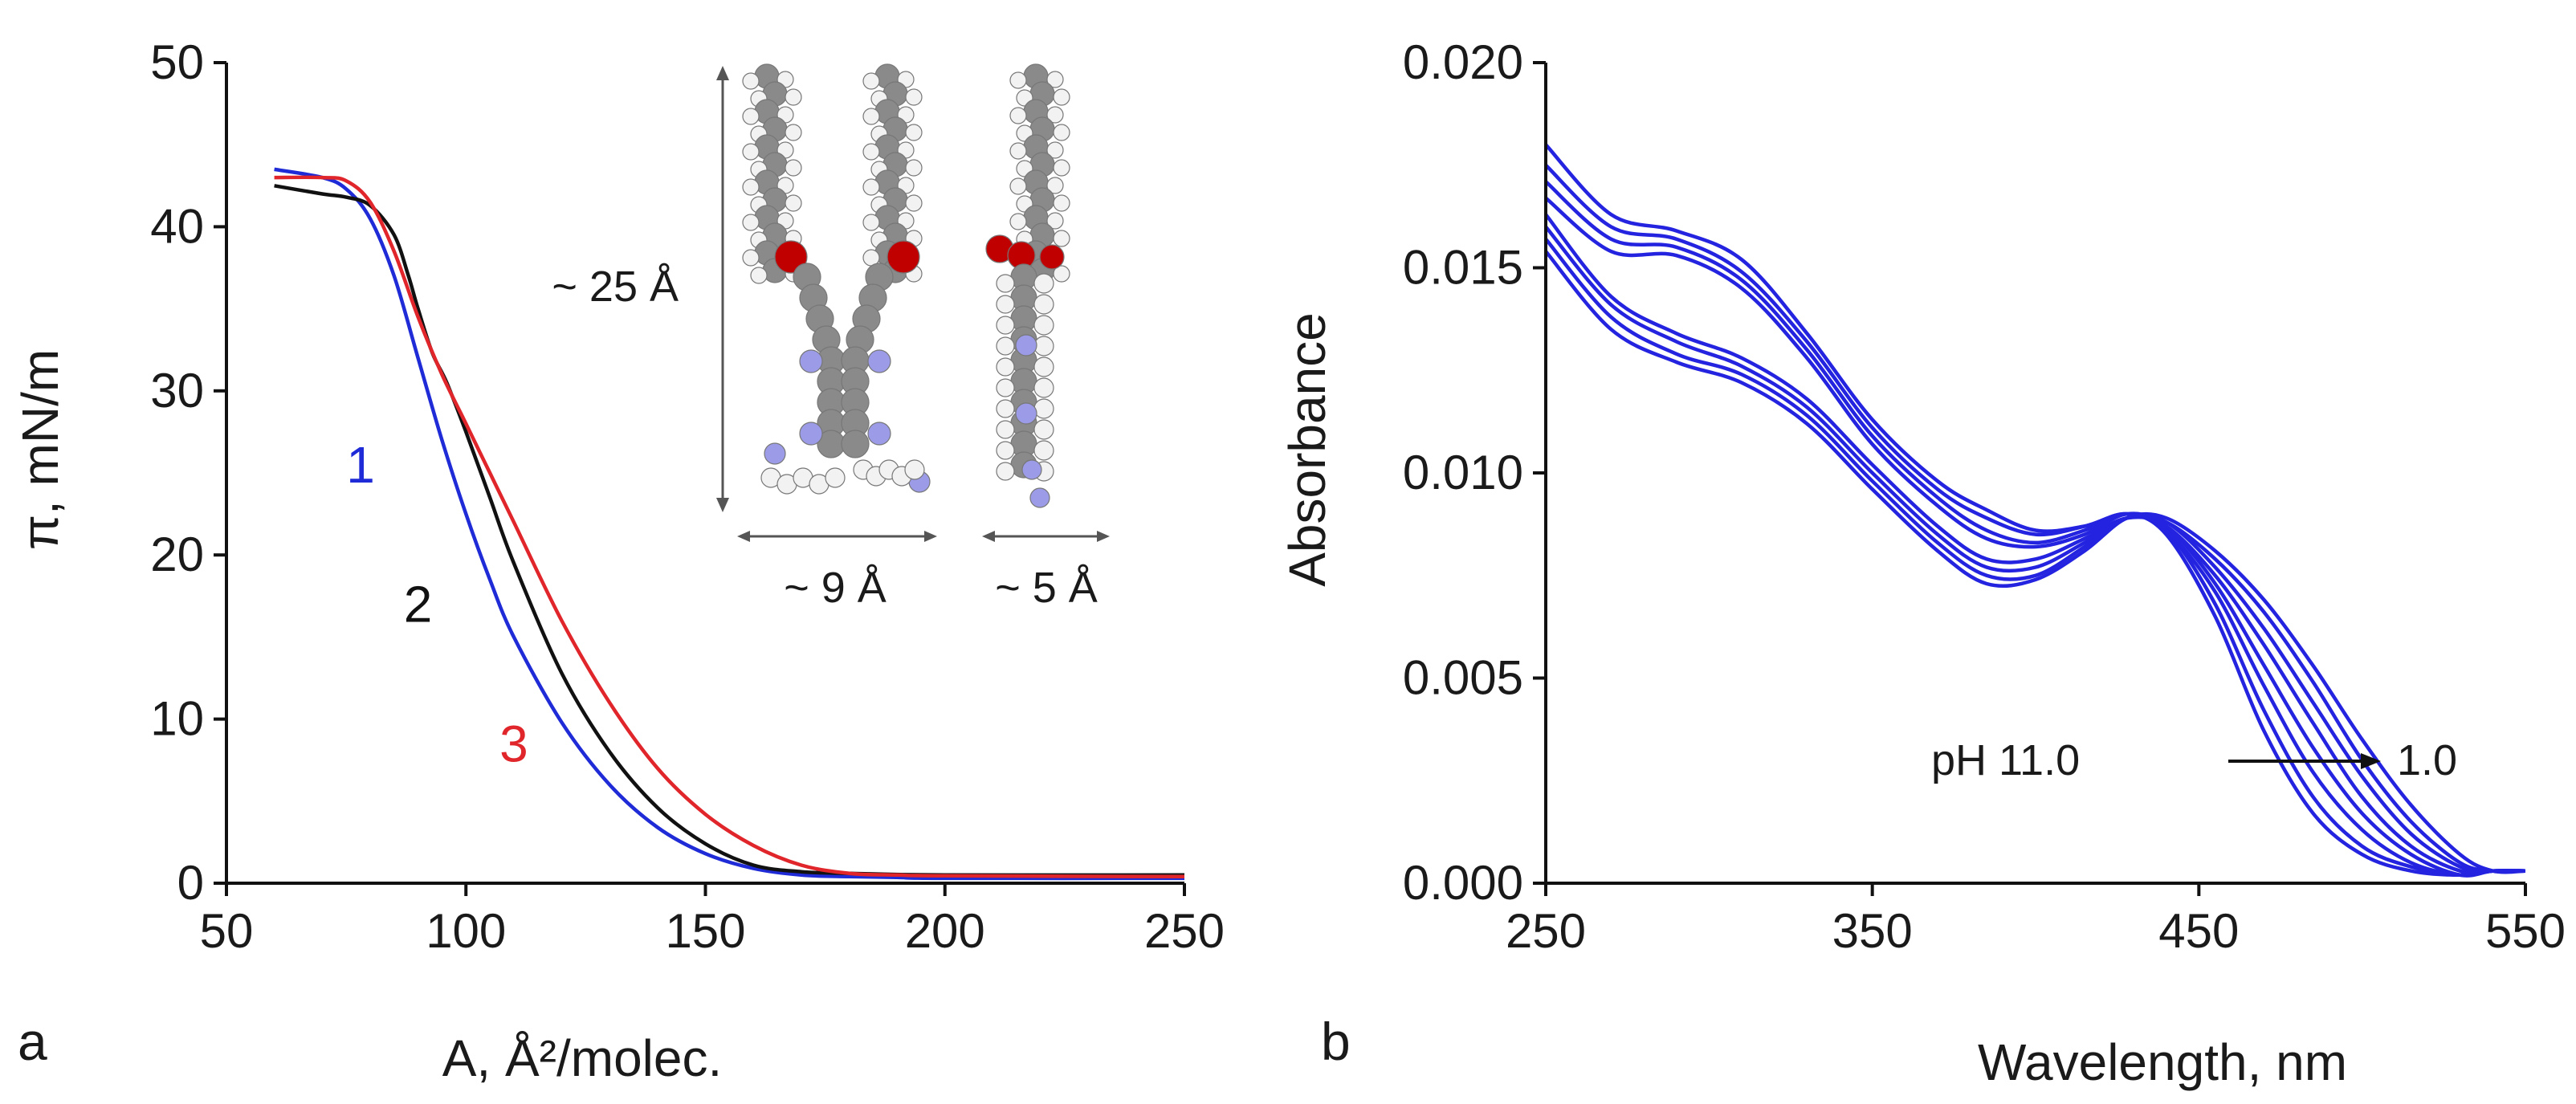  What do you see at coordinates (2427, 760) in the screenshot?
I see `ph-end-annotation: 1.0` at bounding box center [2427, 760].